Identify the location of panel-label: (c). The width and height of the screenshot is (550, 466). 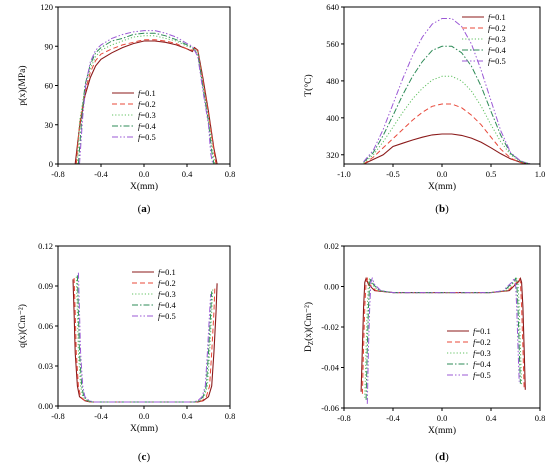
(144, 457).